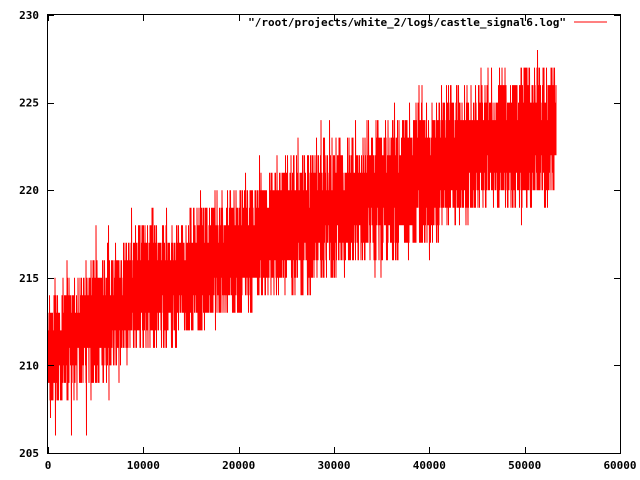 The height and width of the screenshot is (480, 640). Describe the element at coordinates (524, 465) in the screenshot. I see `x-tick-label: 50000` at that location.